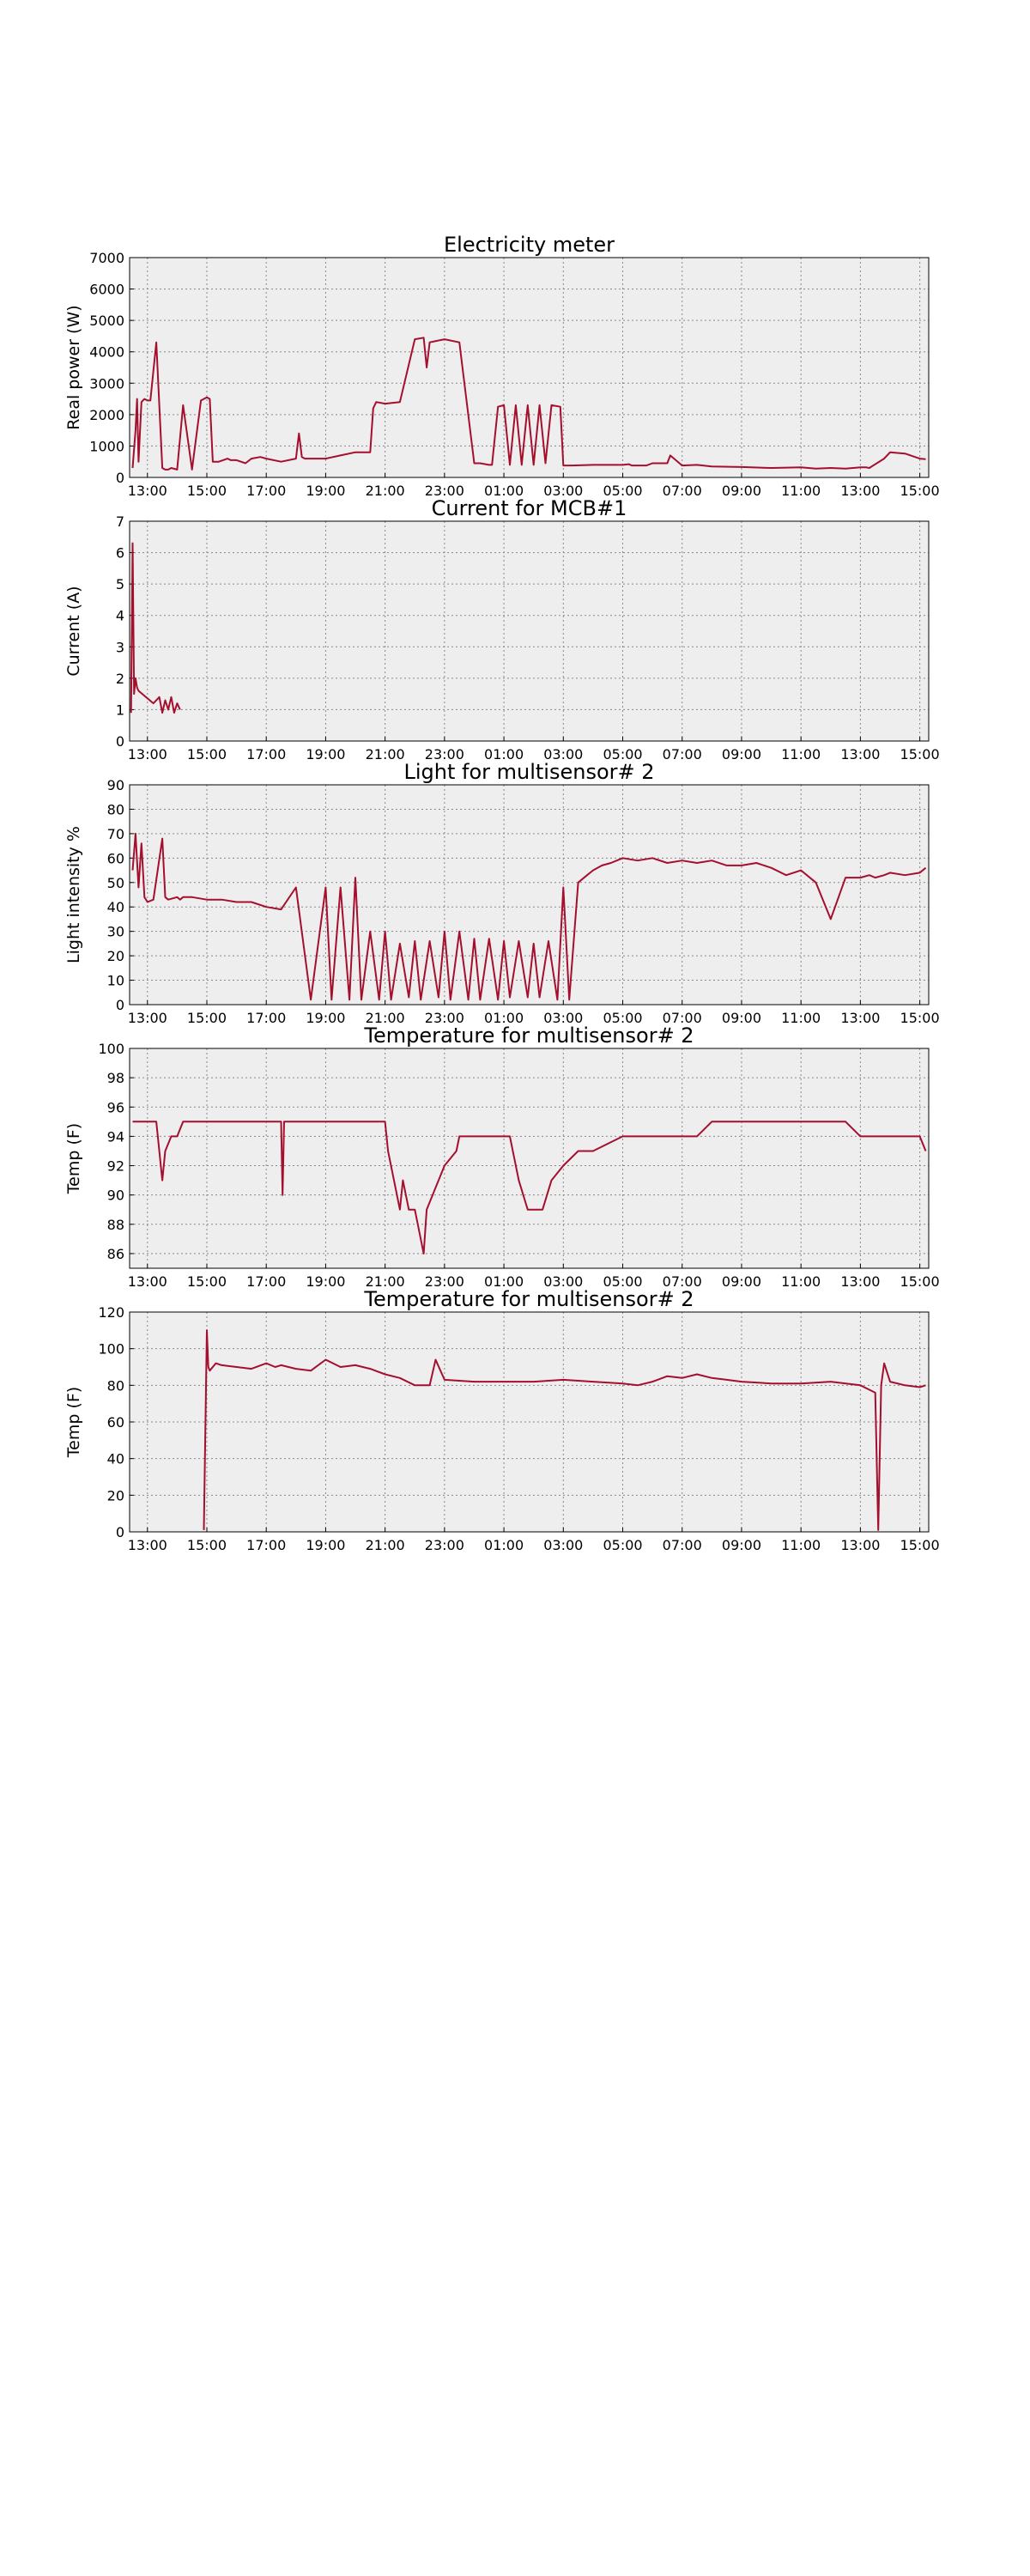  Describe the element at coordinates (106, 383) in the screenshot. I see `y-tick-label: 3000` at that location.